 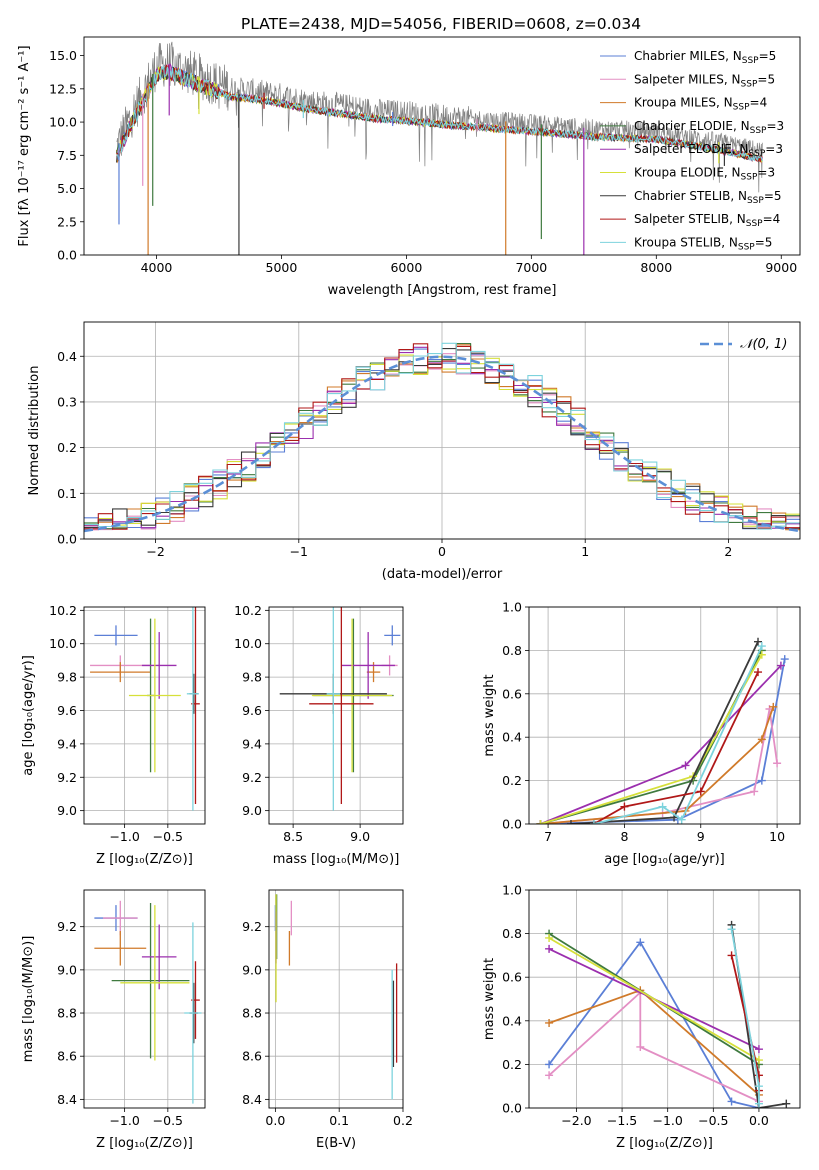 What do you see at coordinates (28, 999) in the screenshot?
I see `mass-vs-z-y-axis-label: mass [log₁₀(M/M⊙)]` at bounding box center [28, 999].